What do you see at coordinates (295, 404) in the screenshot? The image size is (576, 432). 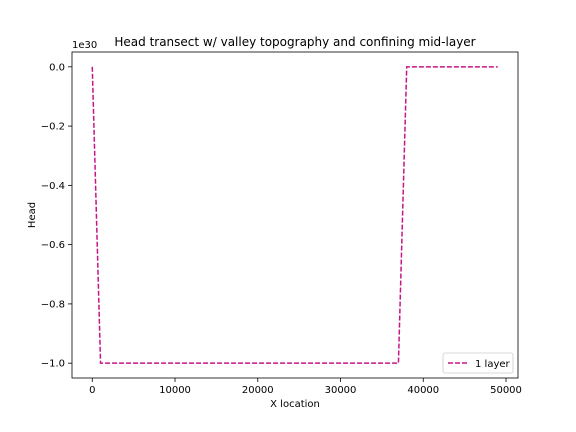 I see `x-axis-label: X location` at bounding box center [295, 404].